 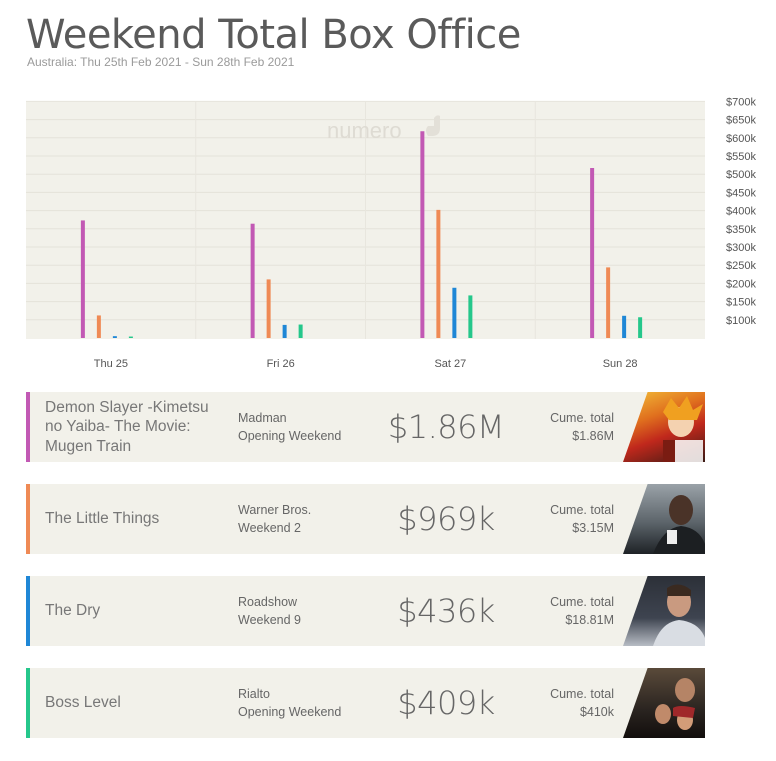 I want to click on cume-total: Cume. total $1.86M, so click(x=582, y=427).